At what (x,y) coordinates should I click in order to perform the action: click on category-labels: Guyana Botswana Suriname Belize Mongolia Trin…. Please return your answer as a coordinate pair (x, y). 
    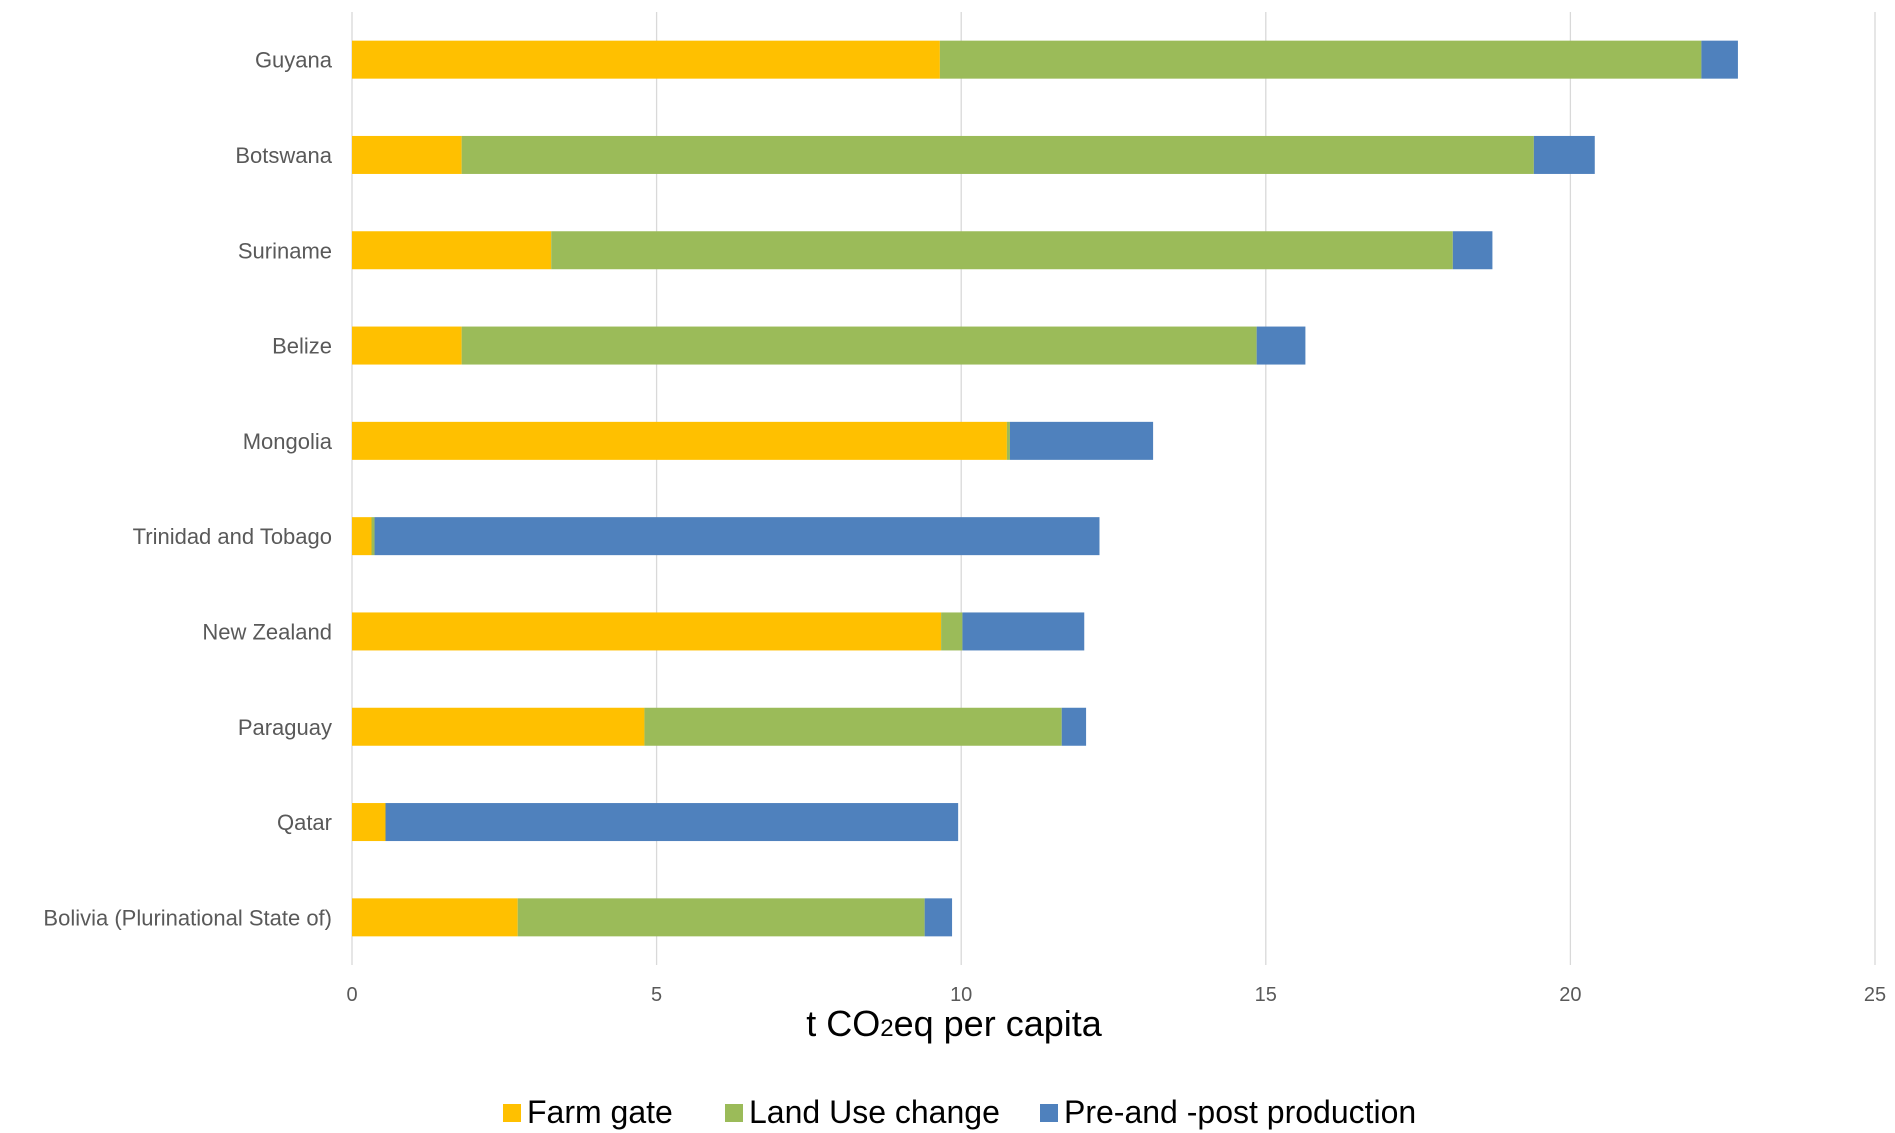
    Looking at the image, I should click on (187, 489).